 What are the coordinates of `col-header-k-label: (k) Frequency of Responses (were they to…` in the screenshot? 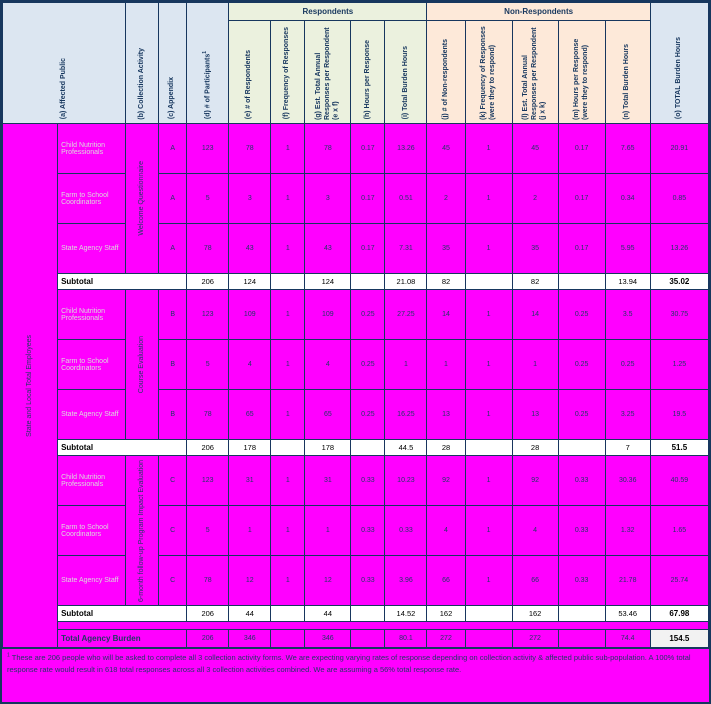 It's located at (487, 72).